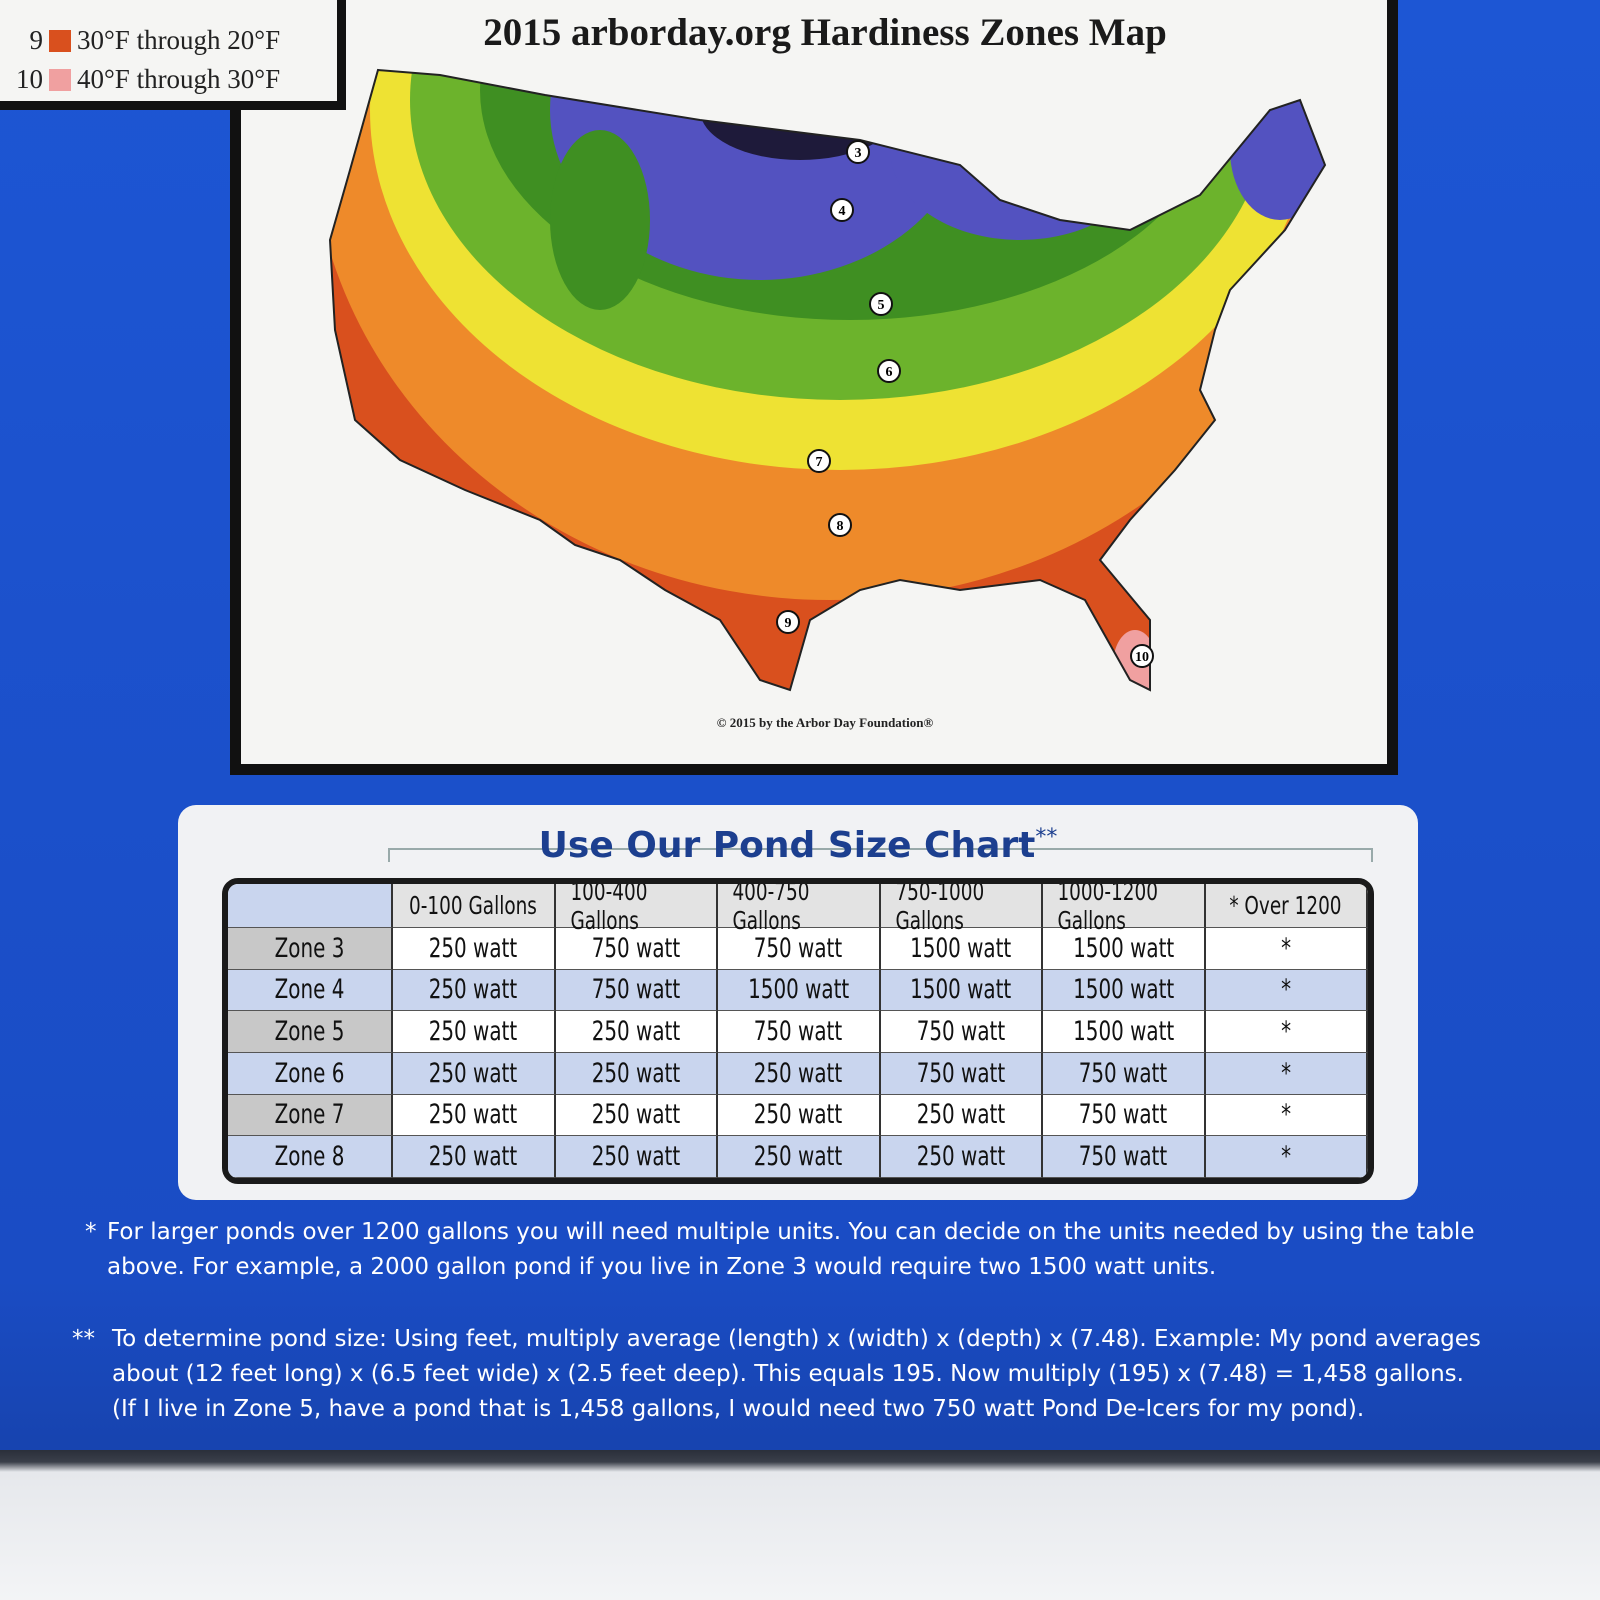 The width and height of the screenshot is (1600, 1600). I want to click on cell-text: Zone 4, so click(309, 990).